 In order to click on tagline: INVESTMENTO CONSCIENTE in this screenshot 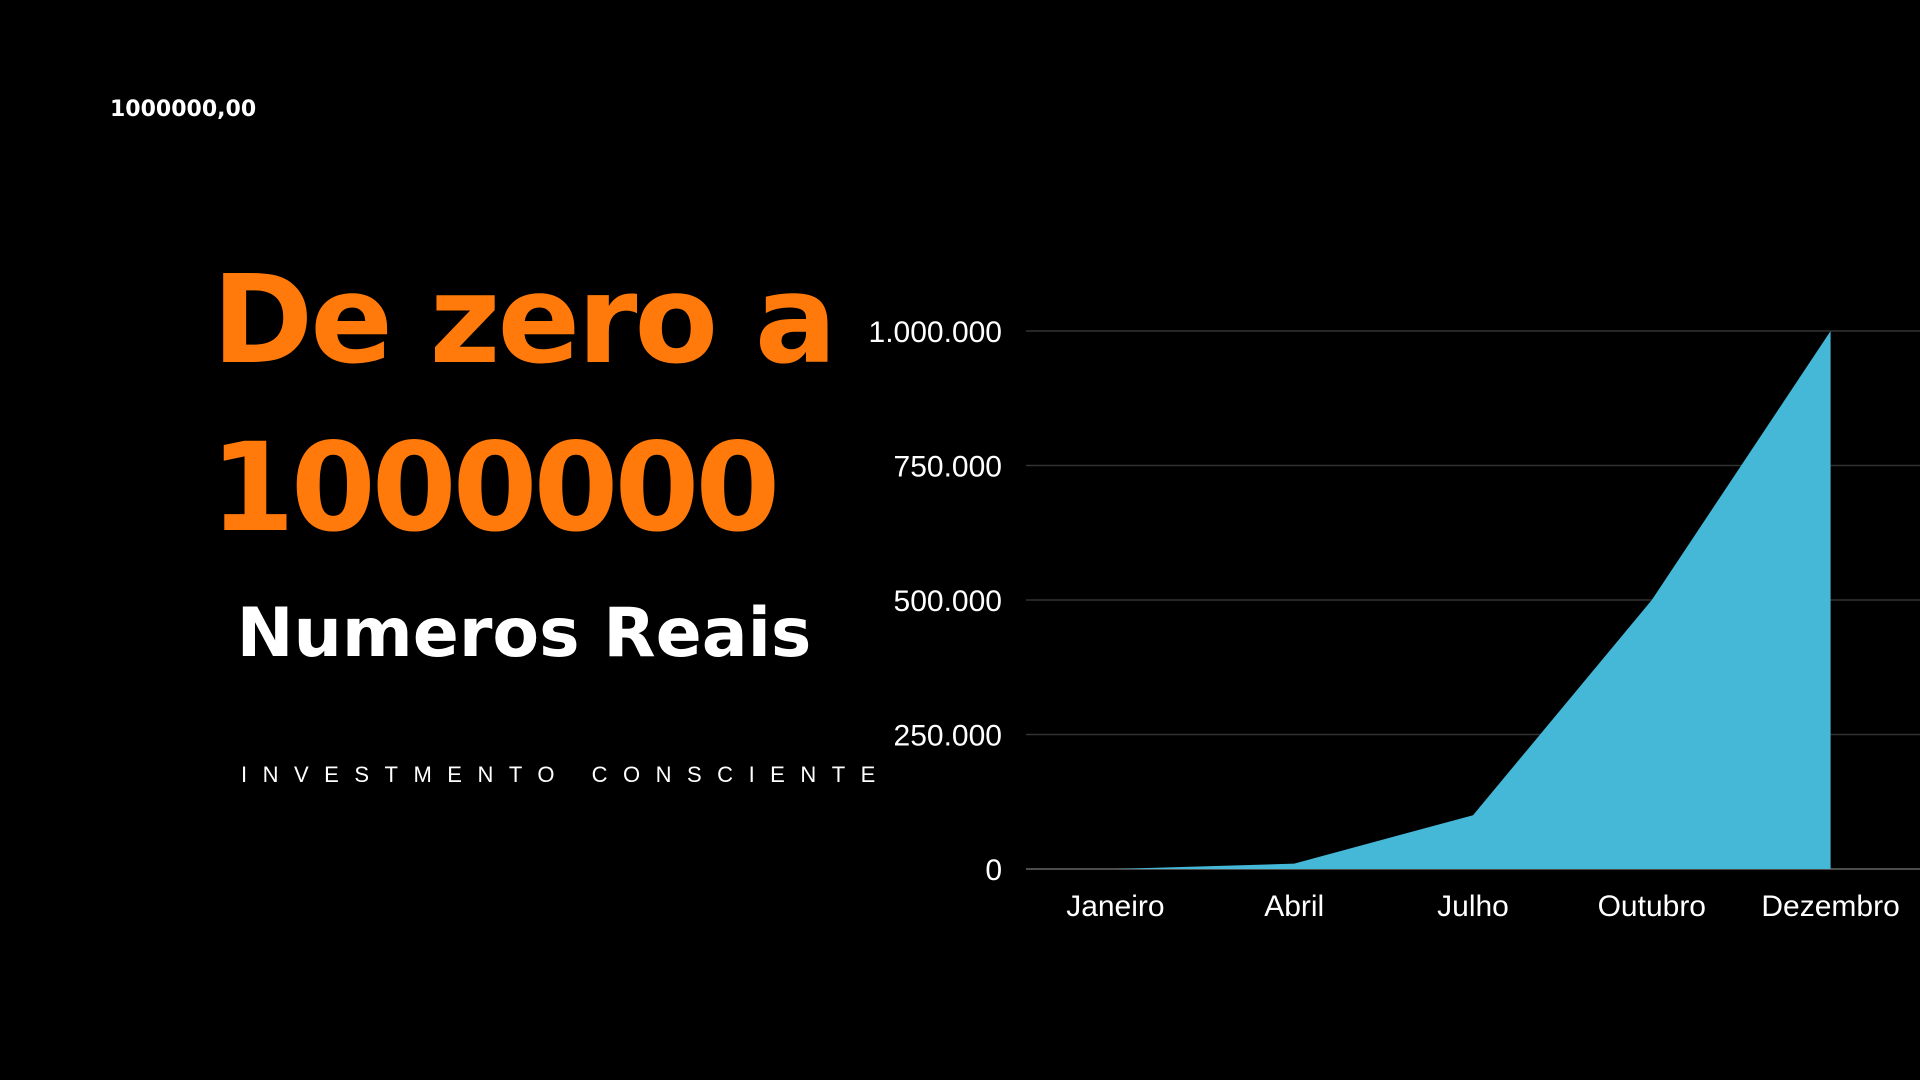, I will do `click(566, 774)`.